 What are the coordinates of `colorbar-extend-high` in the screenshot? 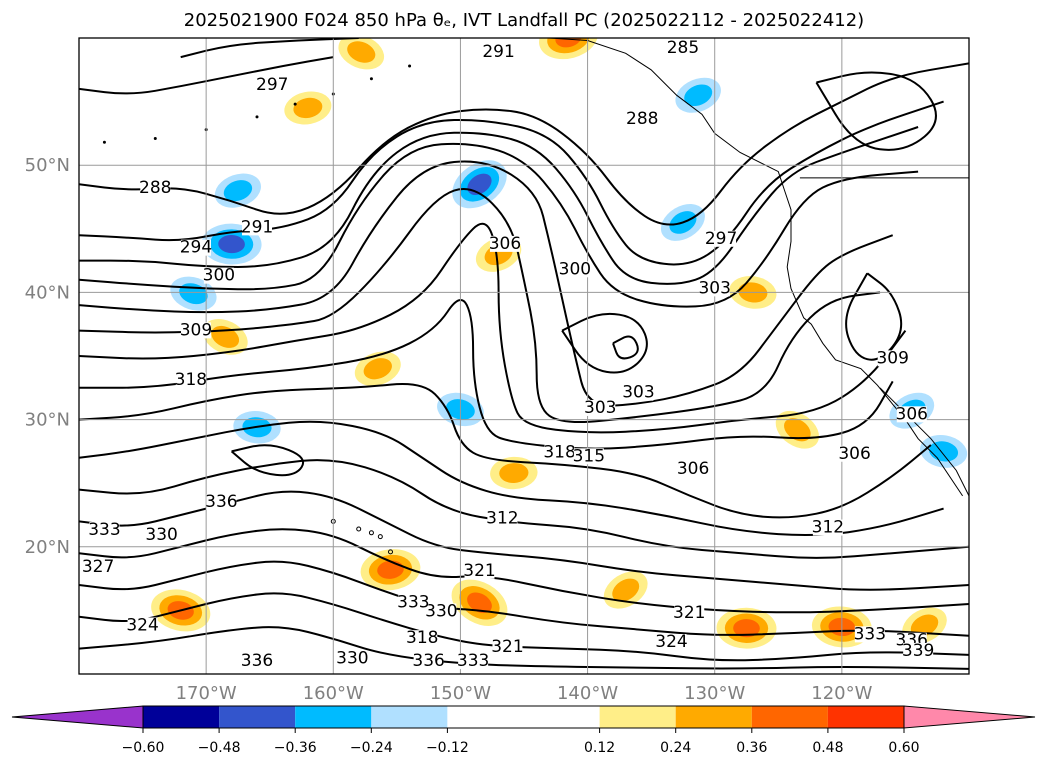 It's located at (969, 717).